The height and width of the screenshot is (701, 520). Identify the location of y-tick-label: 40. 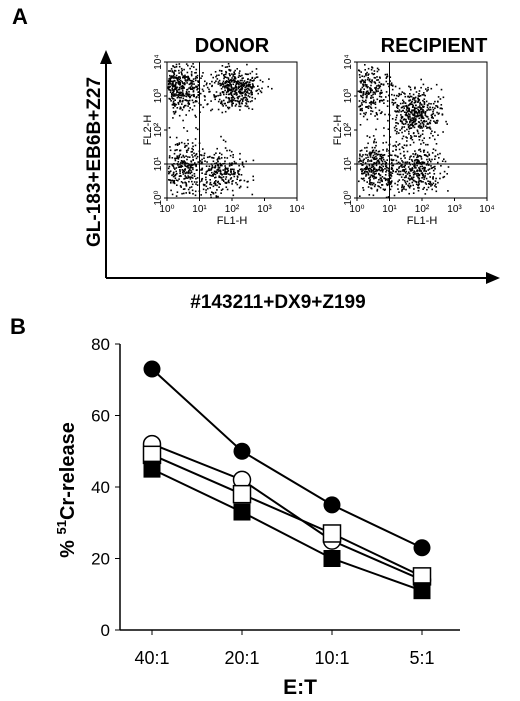
(100, 487).